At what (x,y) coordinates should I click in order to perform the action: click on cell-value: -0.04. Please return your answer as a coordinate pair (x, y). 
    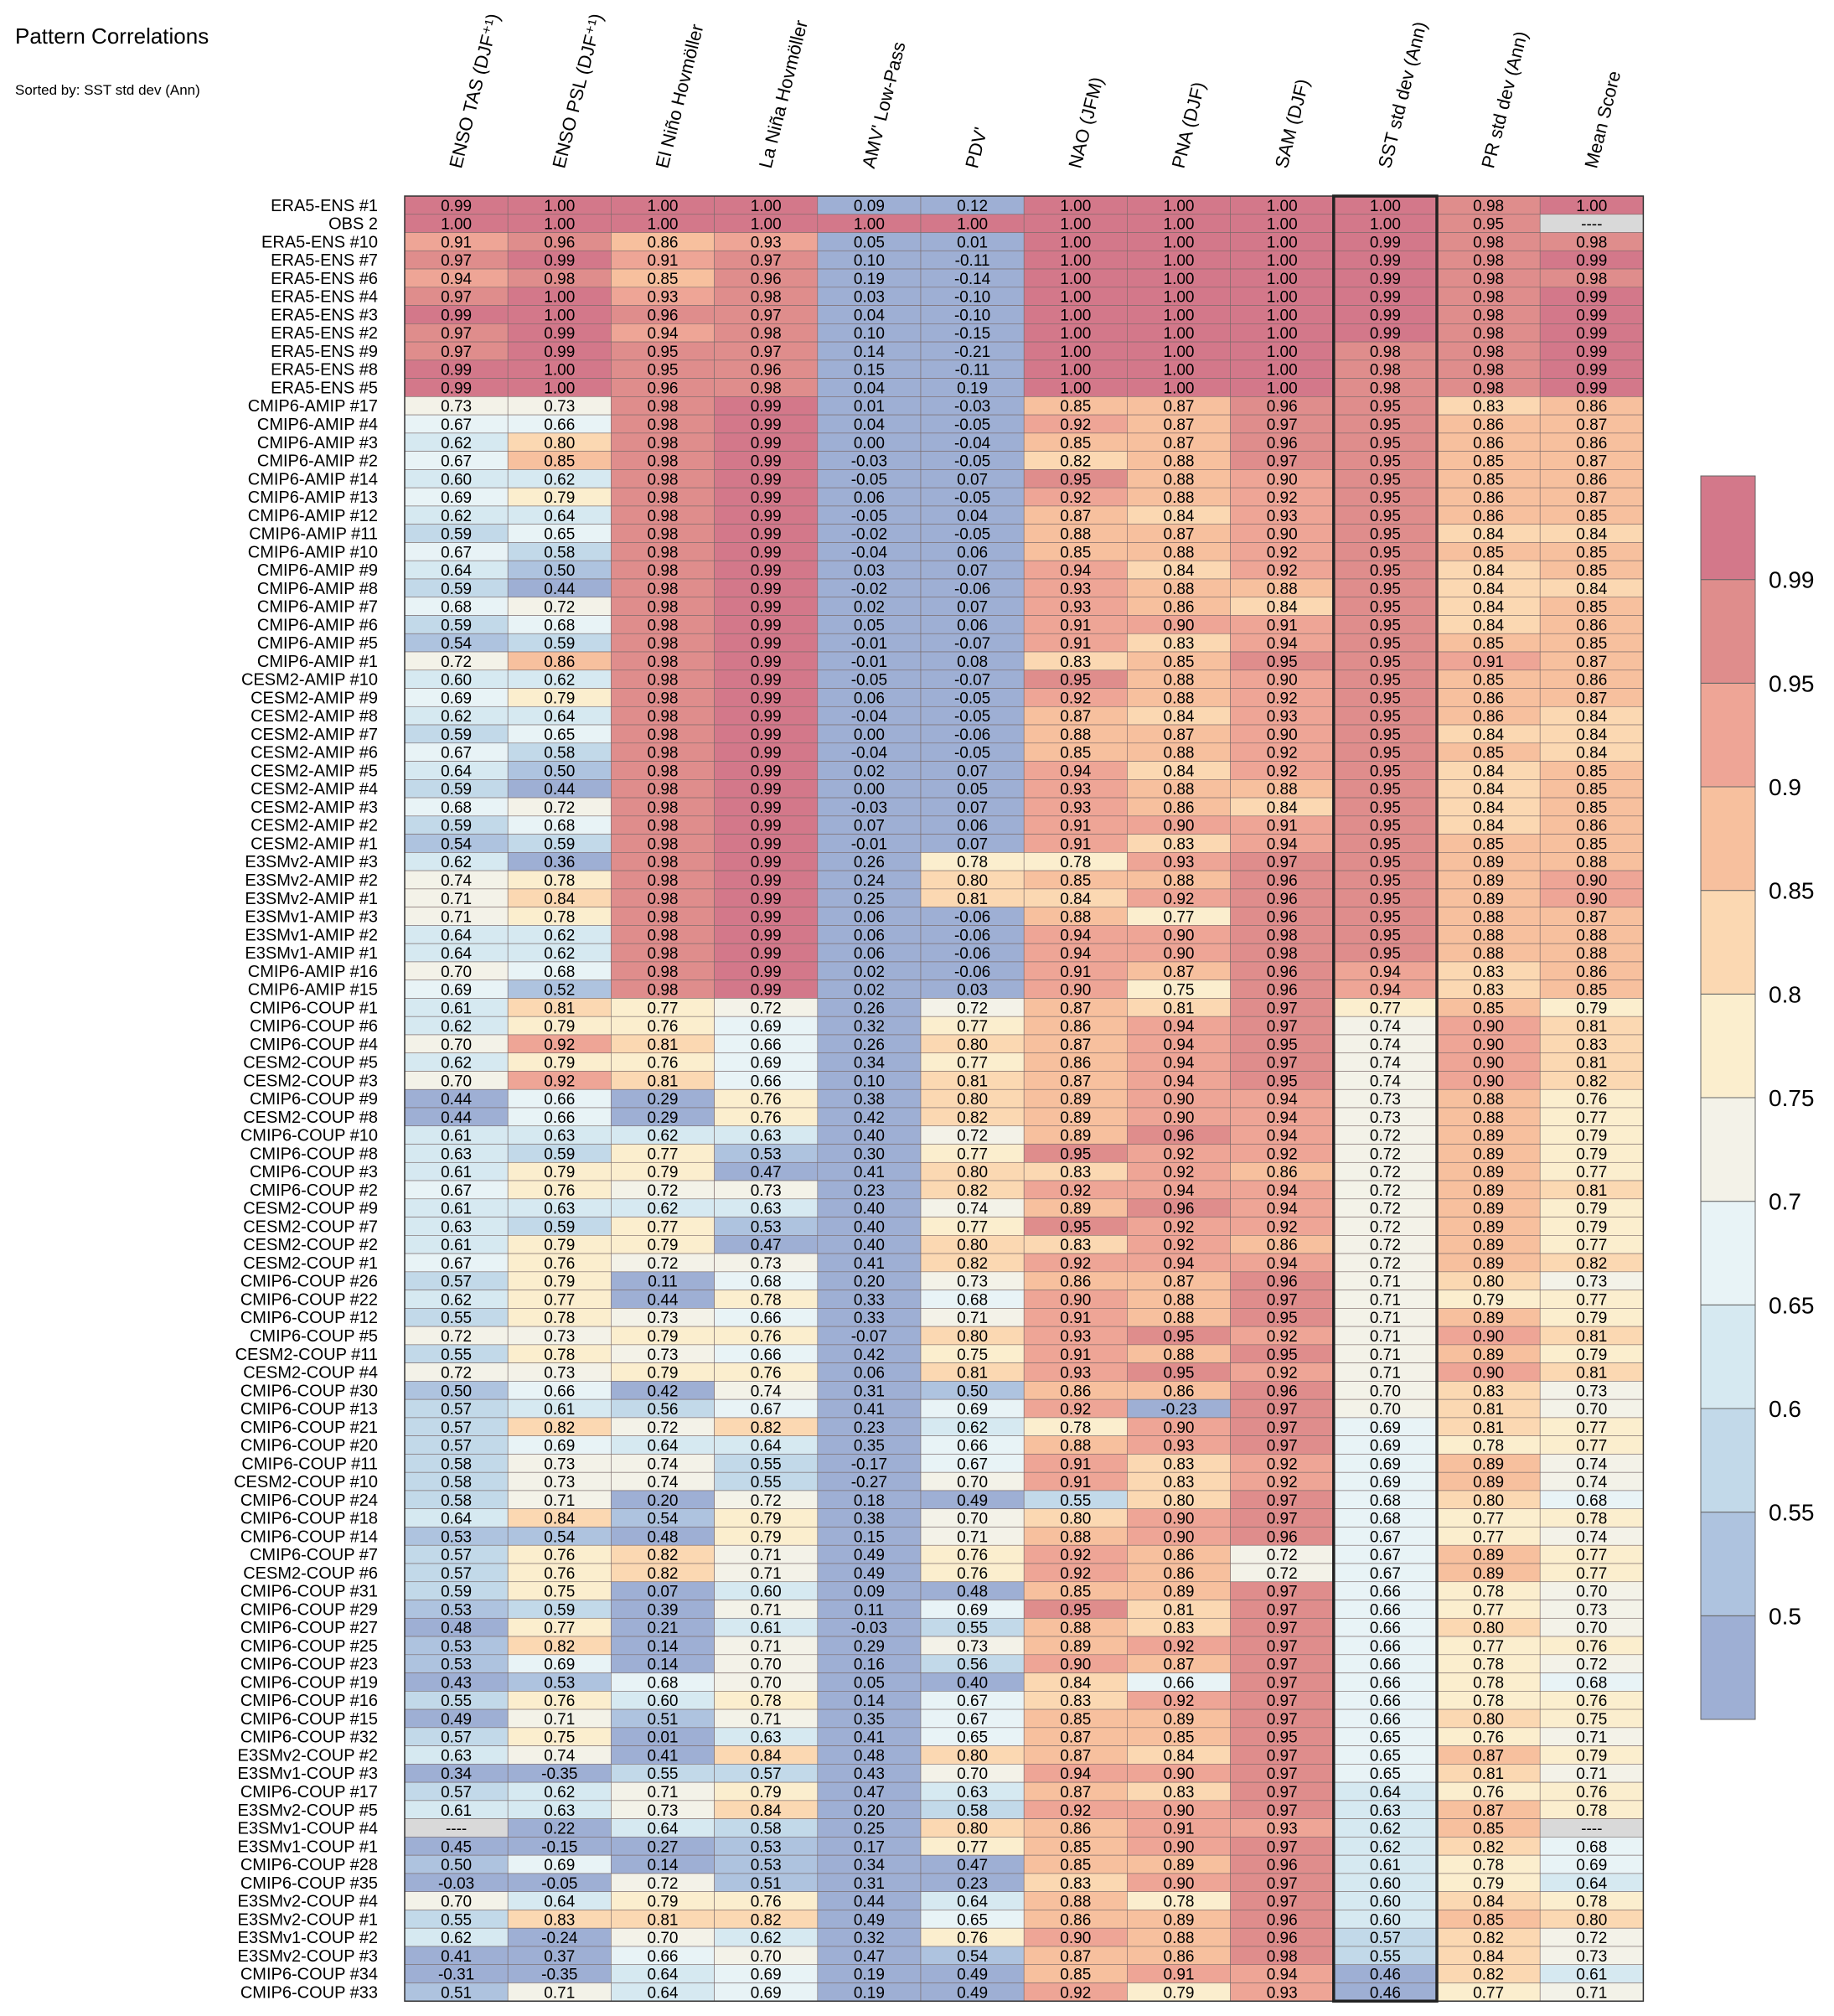
    Looking at the image, I should click on (972, 443).